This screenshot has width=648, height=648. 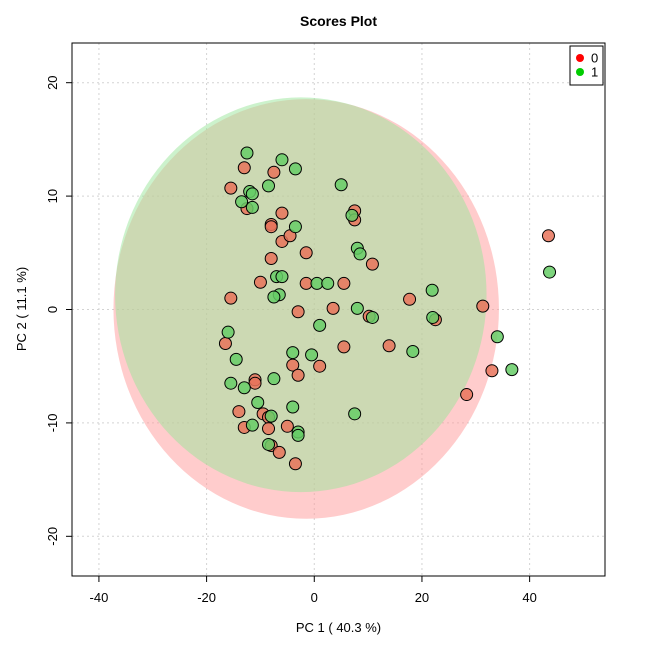 I want to click on legend: 01, so click(x=586, y=65).